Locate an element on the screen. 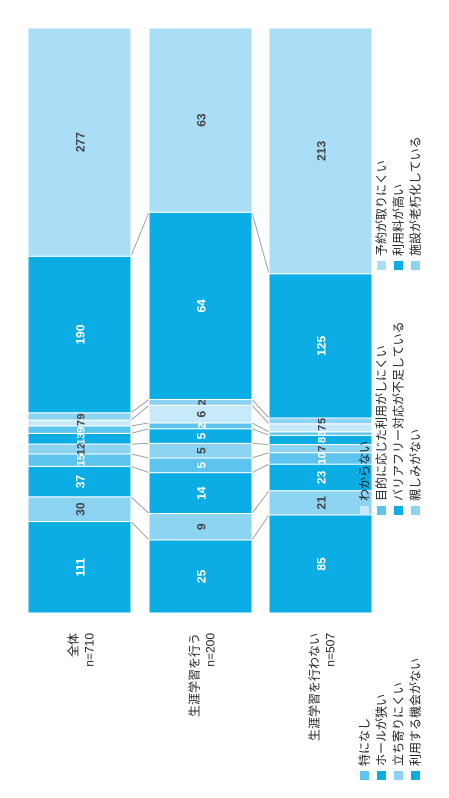 Image resolution: width=449 pixels, height=798 pixels. category-n-label: n=200 is located at coordinates (211, 650).